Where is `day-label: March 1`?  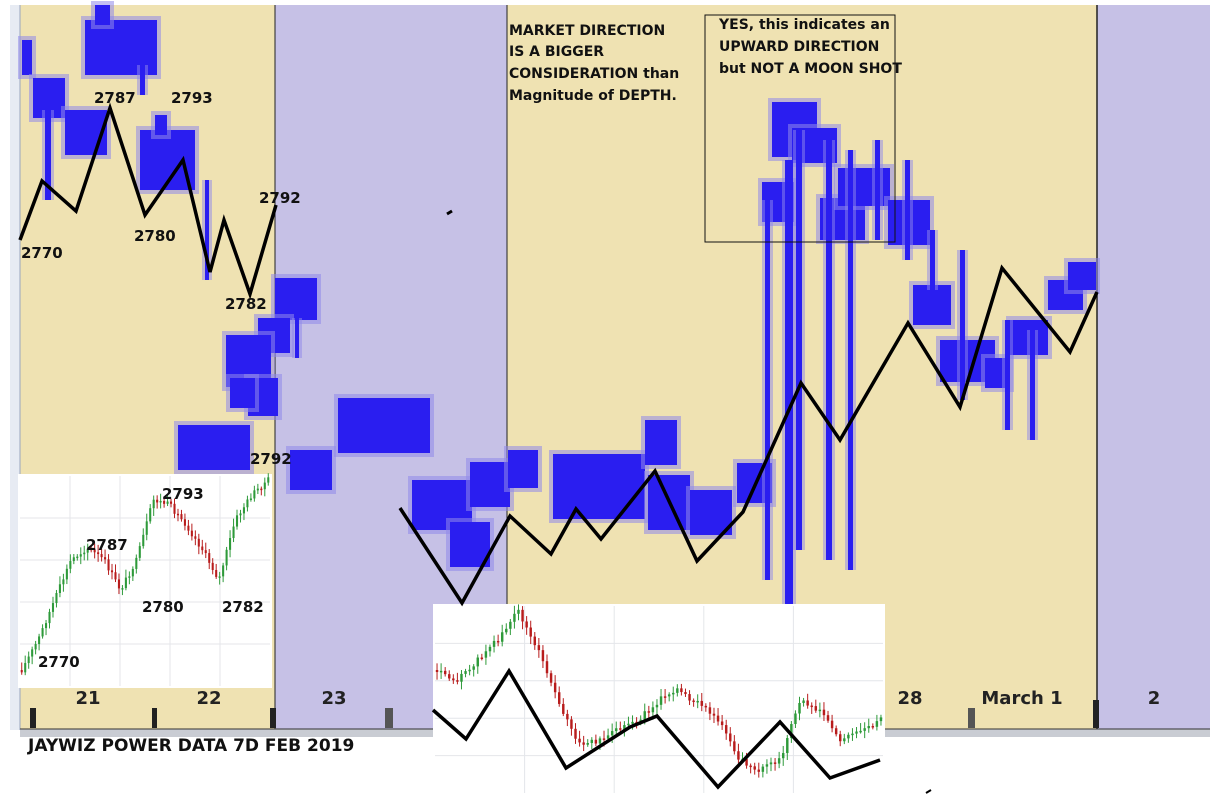
day-label: March 1 is located at coordinates (1021, 698).